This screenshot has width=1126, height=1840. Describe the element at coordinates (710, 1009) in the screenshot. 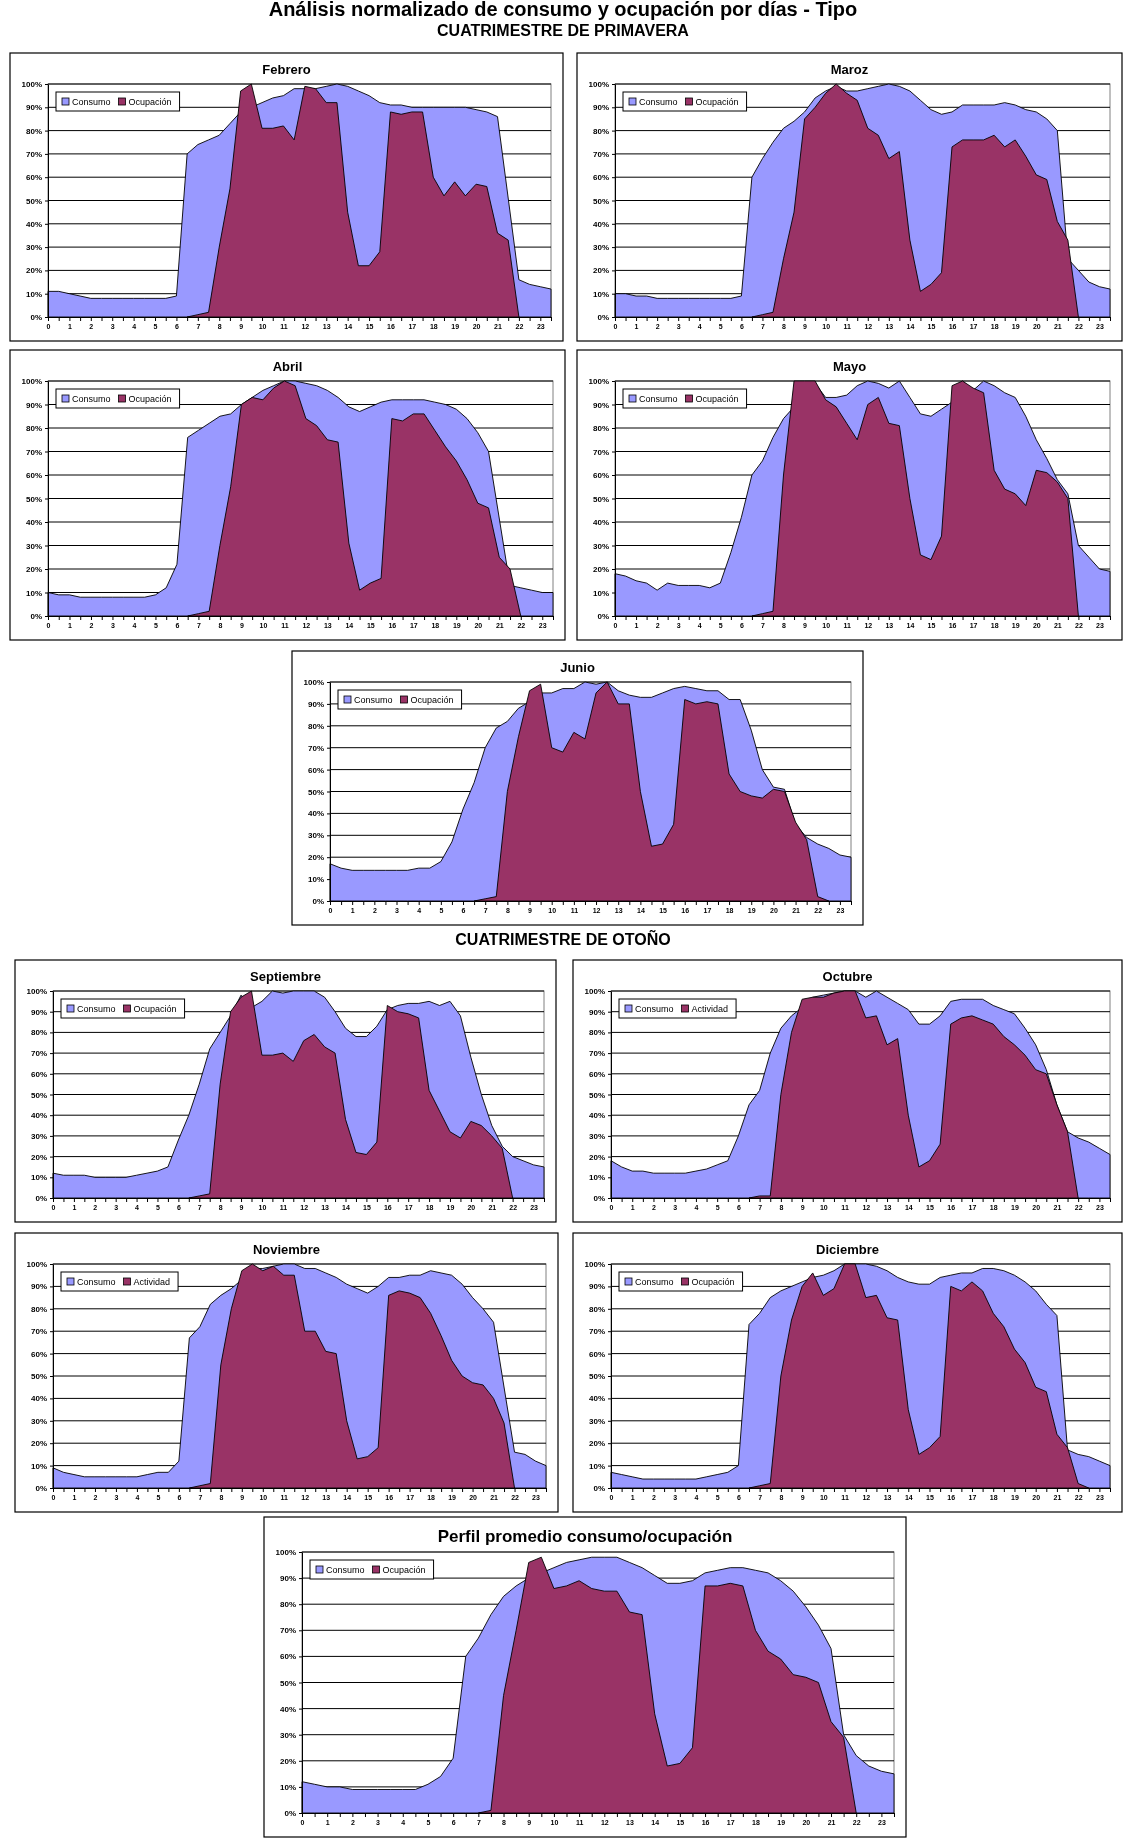

I see `legend-label: Actividad` at that location.